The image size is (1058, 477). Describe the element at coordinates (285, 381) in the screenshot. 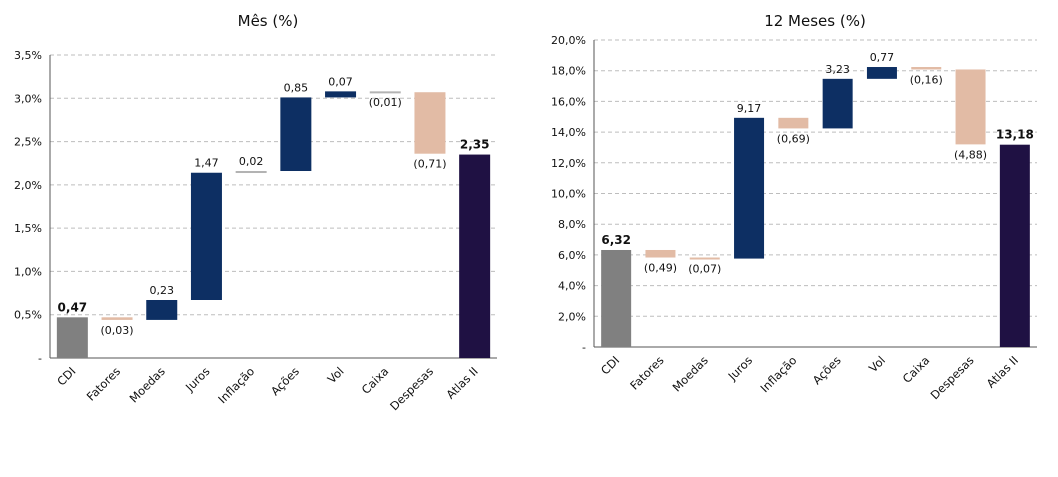

I see `month-chart-category-label: Ações` at that location.